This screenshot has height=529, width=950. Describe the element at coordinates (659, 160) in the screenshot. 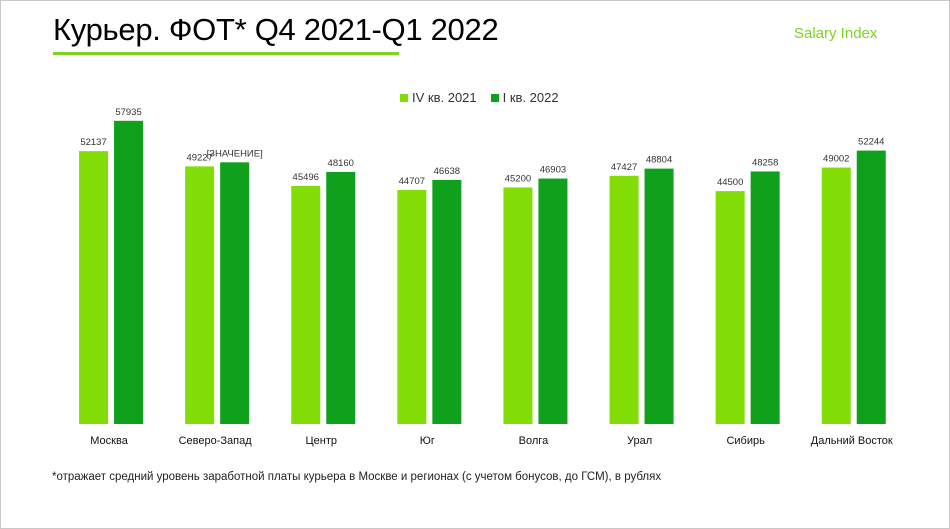

I see `data-label-2-5: 48804` at that location.